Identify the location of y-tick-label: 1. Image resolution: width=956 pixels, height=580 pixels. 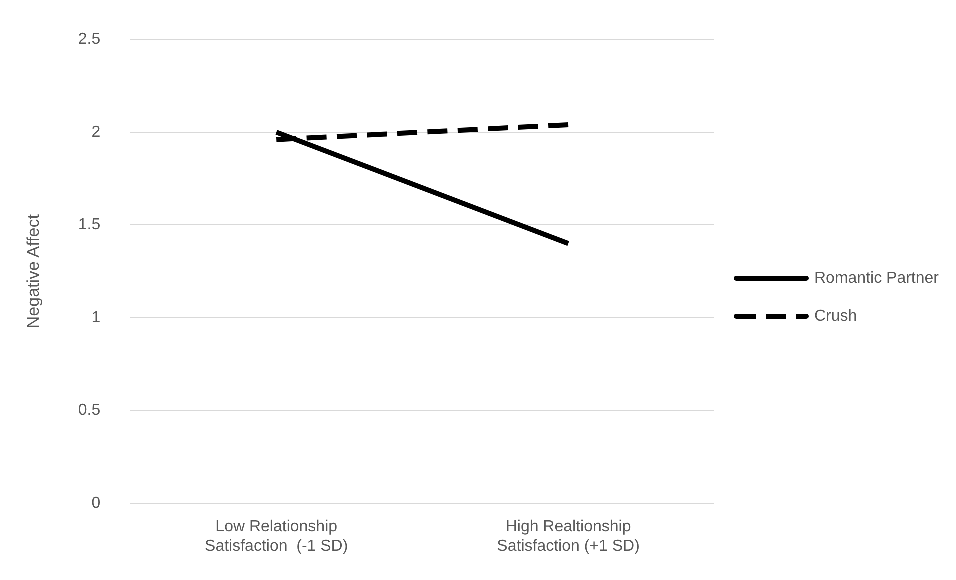
(96, 317).